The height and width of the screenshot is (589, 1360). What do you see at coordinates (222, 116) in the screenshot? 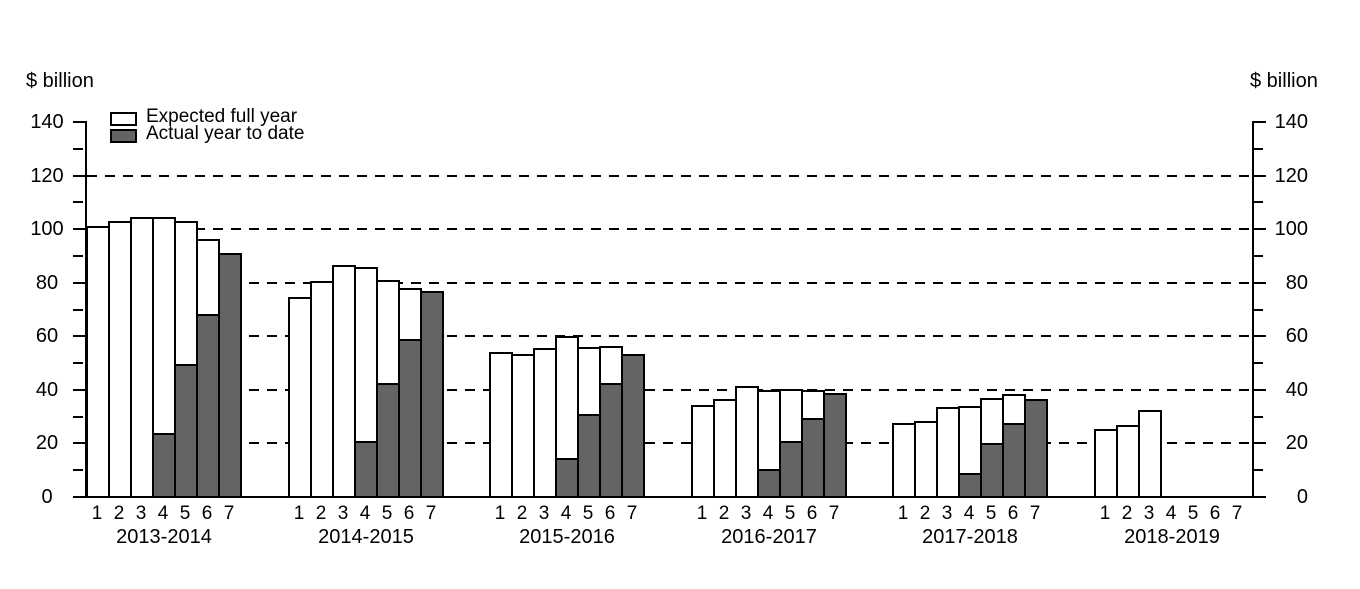
I see `legend-label-expected: Expected full year` at bounding box center [222, 116].